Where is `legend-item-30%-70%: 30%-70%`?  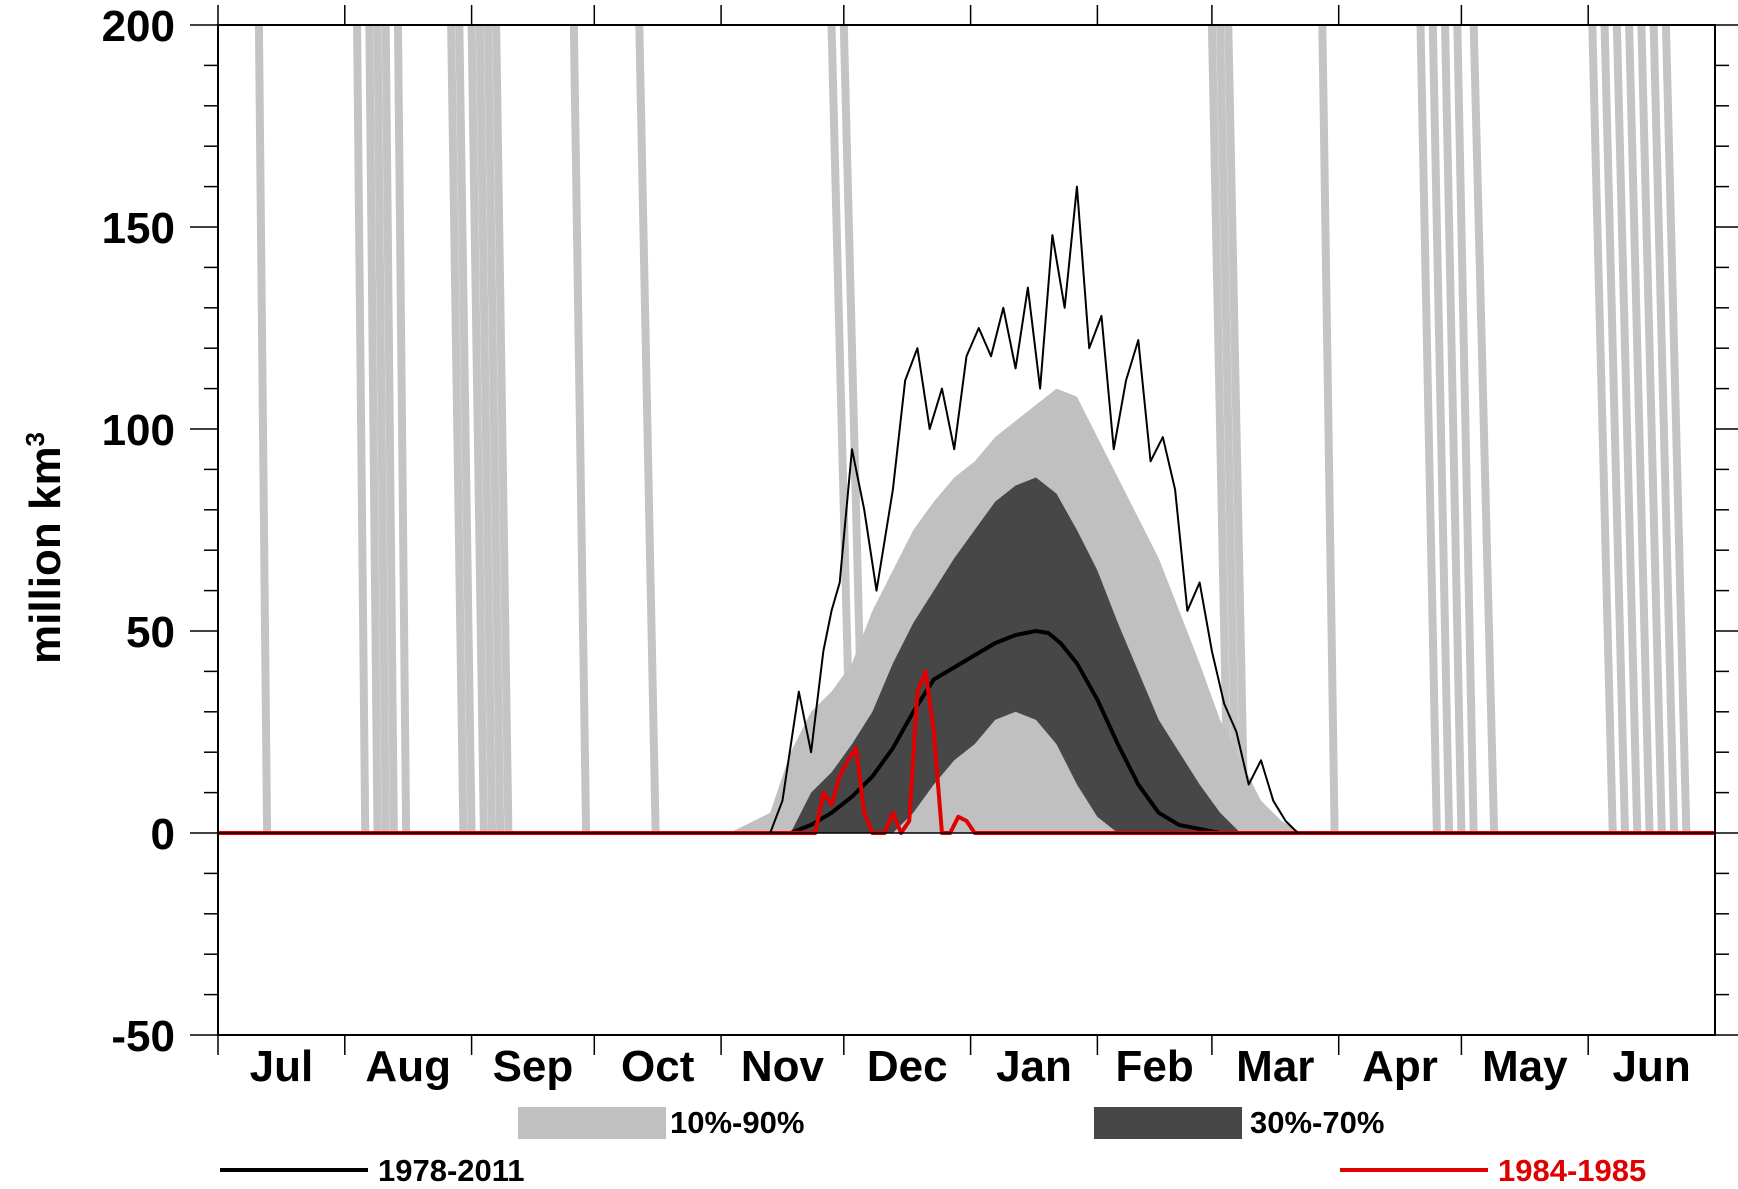 legend-item-30%-70%: 30%-70% is located at coordinates (1239, 1122).